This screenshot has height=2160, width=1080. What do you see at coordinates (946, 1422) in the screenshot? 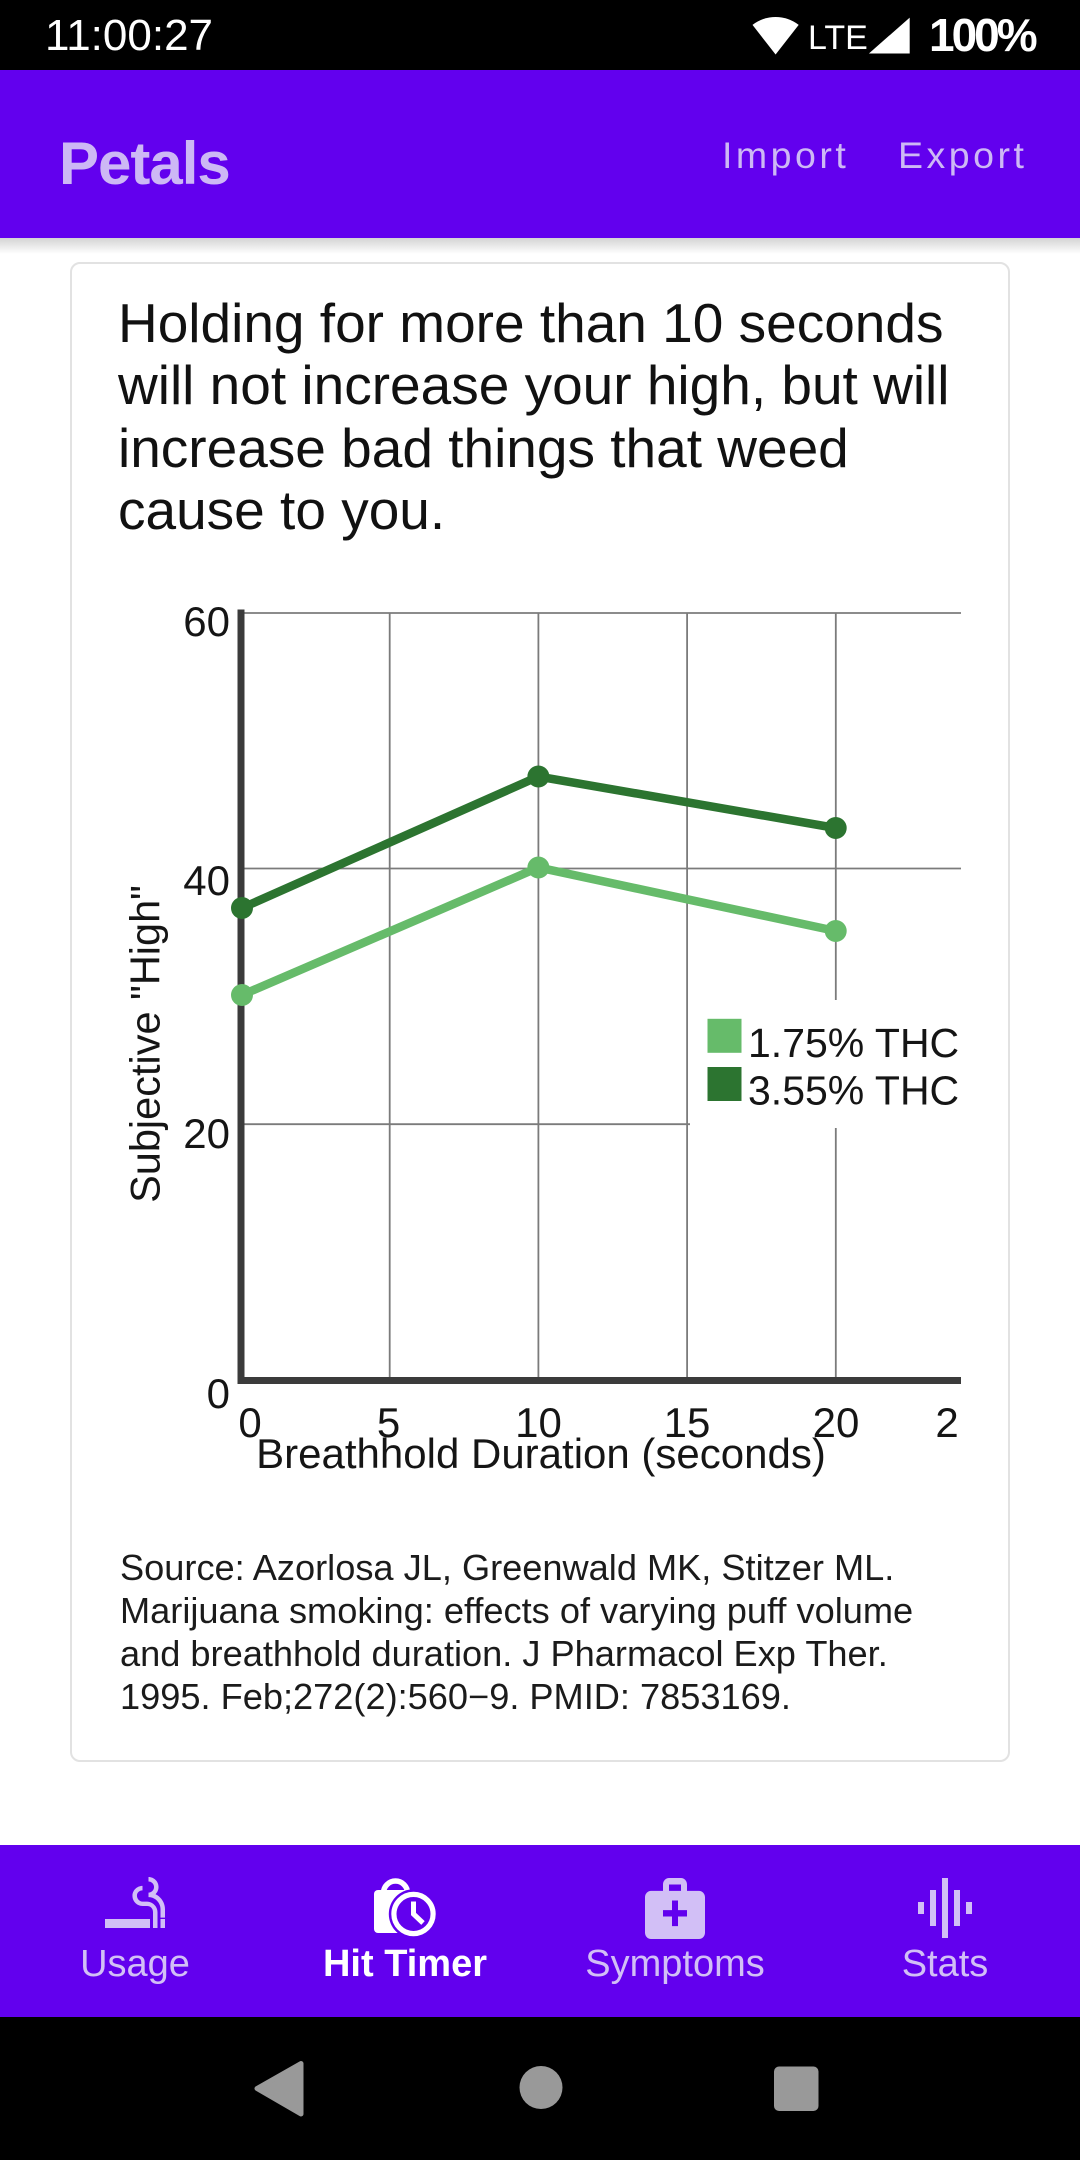
I see `svg-text: 2` at bounding box center [946, 1422].